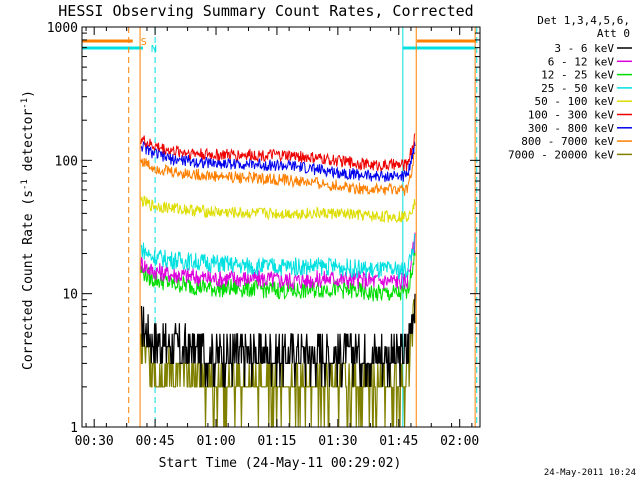 This screenshot has height=480, width=640. Describe the element at coordinates (25, 103) in the screenshot. I see `y-axis-label-sup2: -1` at that location.